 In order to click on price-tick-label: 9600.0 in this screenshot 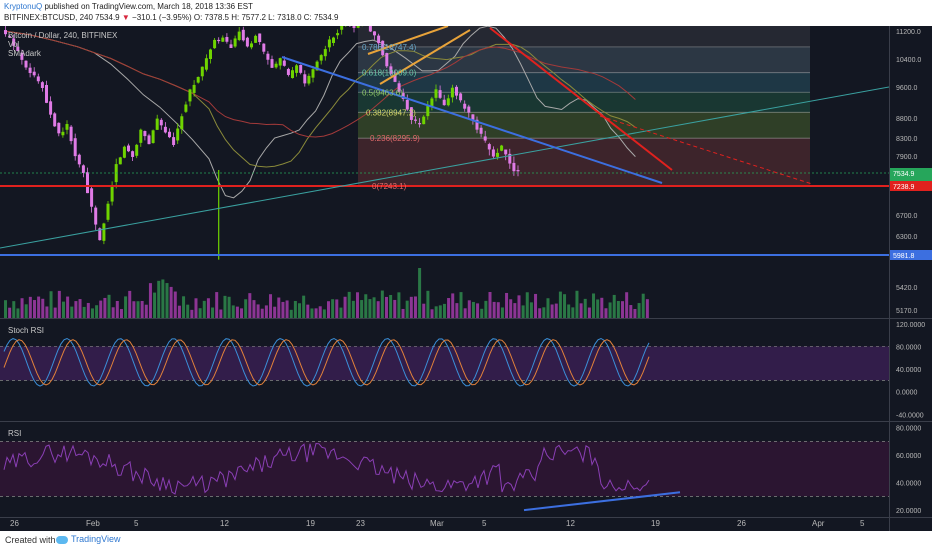, I will do `click(907, 88)`.